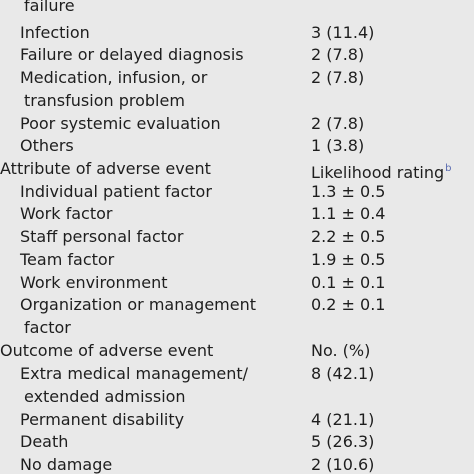  What do you see at coordinates (67, 259) in the screenshot?
I see `row-label: Team factor` at bounding box center [67, 259].